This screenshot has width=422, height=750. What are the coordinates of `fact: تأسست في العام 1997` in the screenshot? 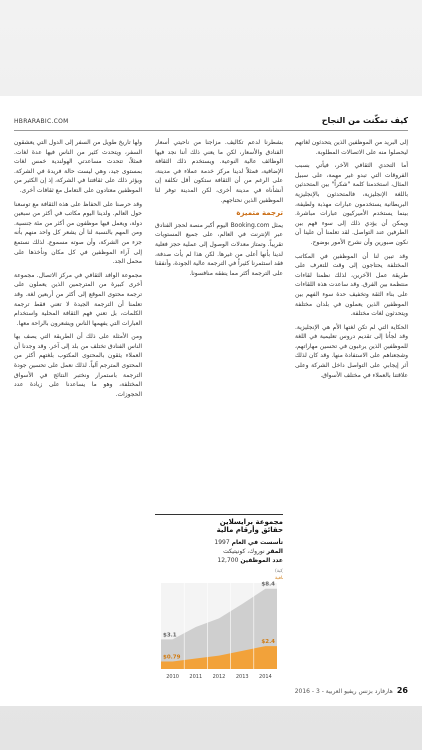 It's located at (219, 542).